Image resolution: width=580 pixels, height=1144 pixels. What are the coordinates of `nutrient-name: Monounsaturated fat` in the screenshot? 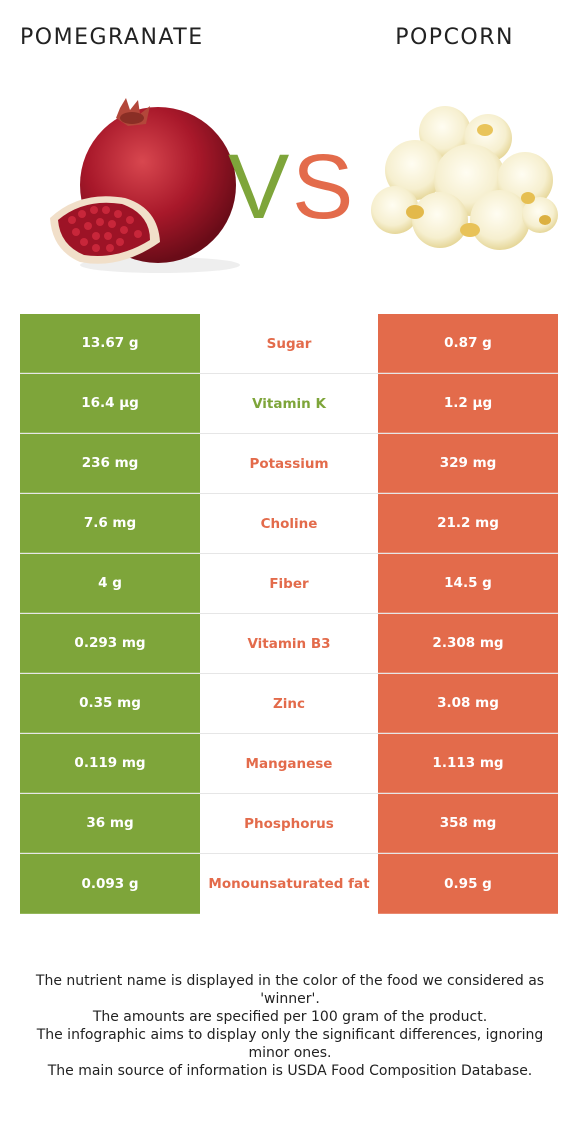 It's located at (289, 884).